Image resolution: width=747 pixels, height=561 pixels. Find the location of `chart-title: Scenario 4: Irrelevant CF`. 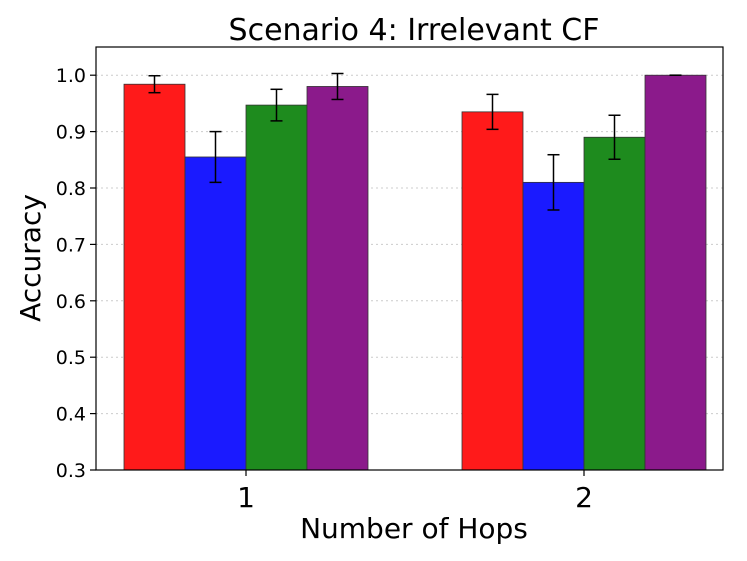

chart-title: Scenario 4: Irrelevant CF is located at coordinates (414, 30).